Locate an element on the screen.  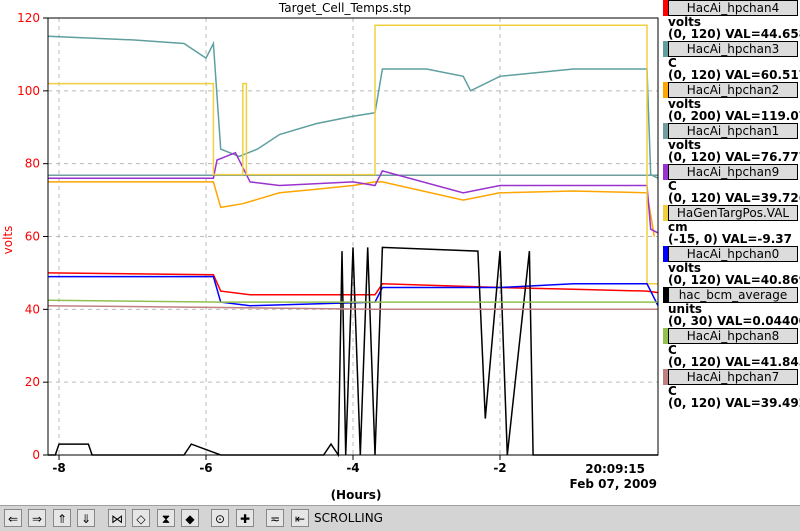
y-axis-label: volts is located at coordinates (8, 240).